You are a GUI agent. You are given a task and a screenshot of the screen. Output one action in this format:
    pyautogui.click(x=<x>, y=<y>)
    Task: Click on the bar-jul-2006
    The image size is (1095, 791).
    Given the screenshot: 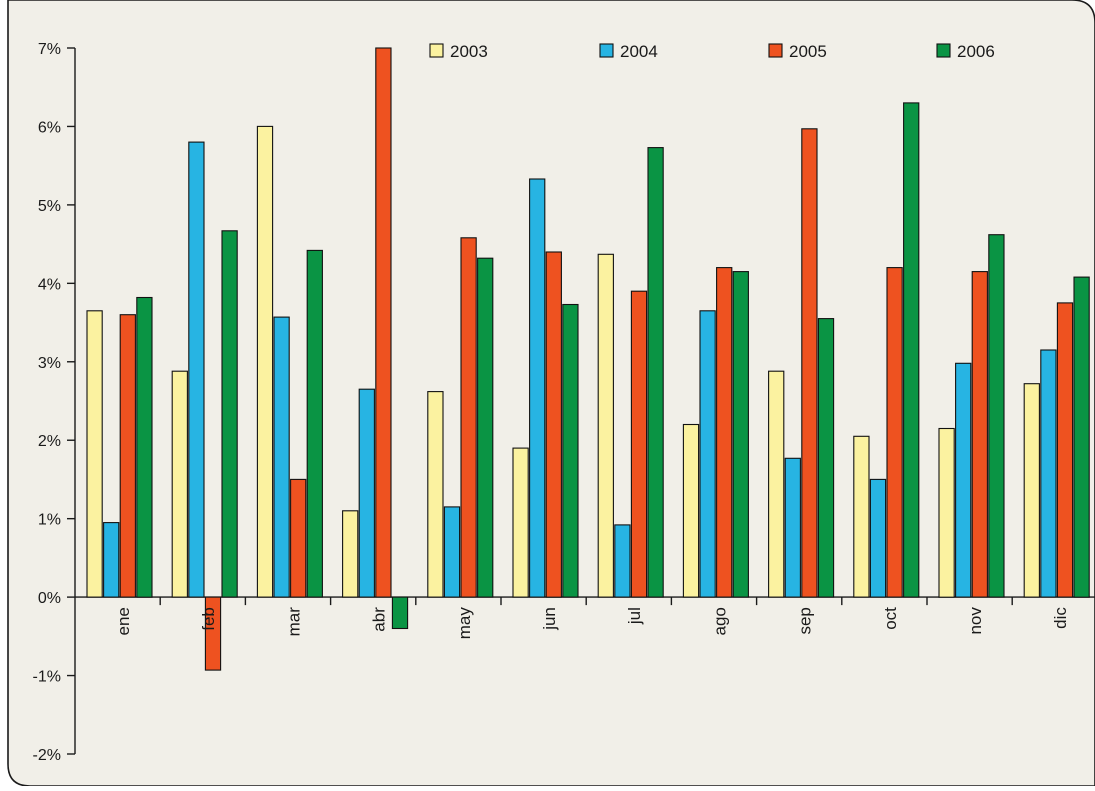 What is the action you would take?
    pyautogui.click(x=655, y=372)
    